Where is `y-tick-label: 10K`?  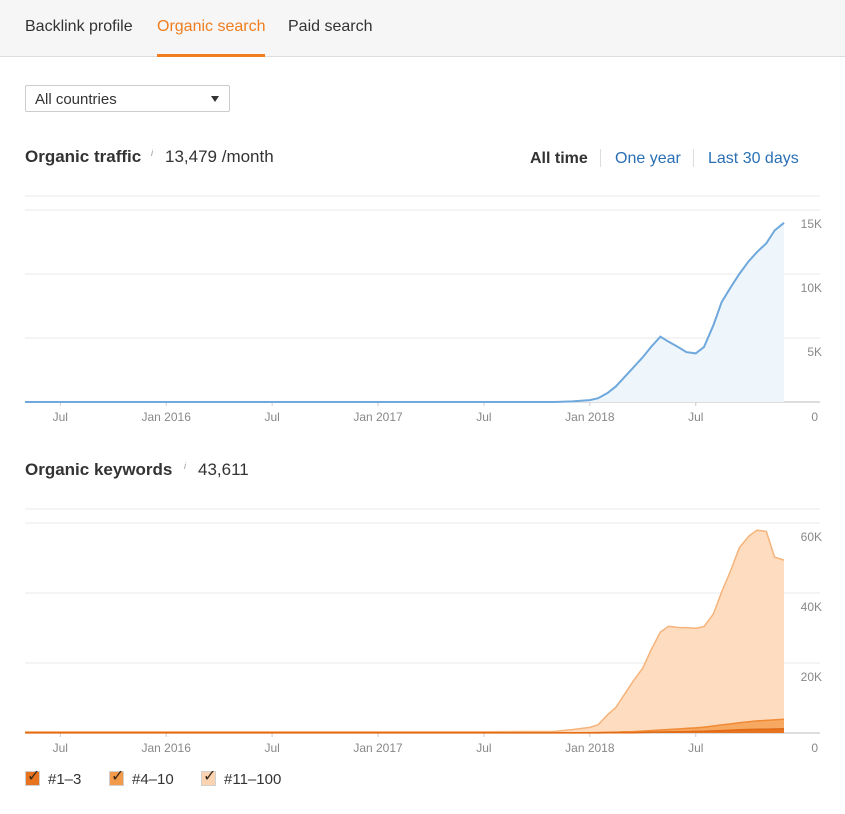
y-tick-label: 10K is located at coordinates (811, 288).